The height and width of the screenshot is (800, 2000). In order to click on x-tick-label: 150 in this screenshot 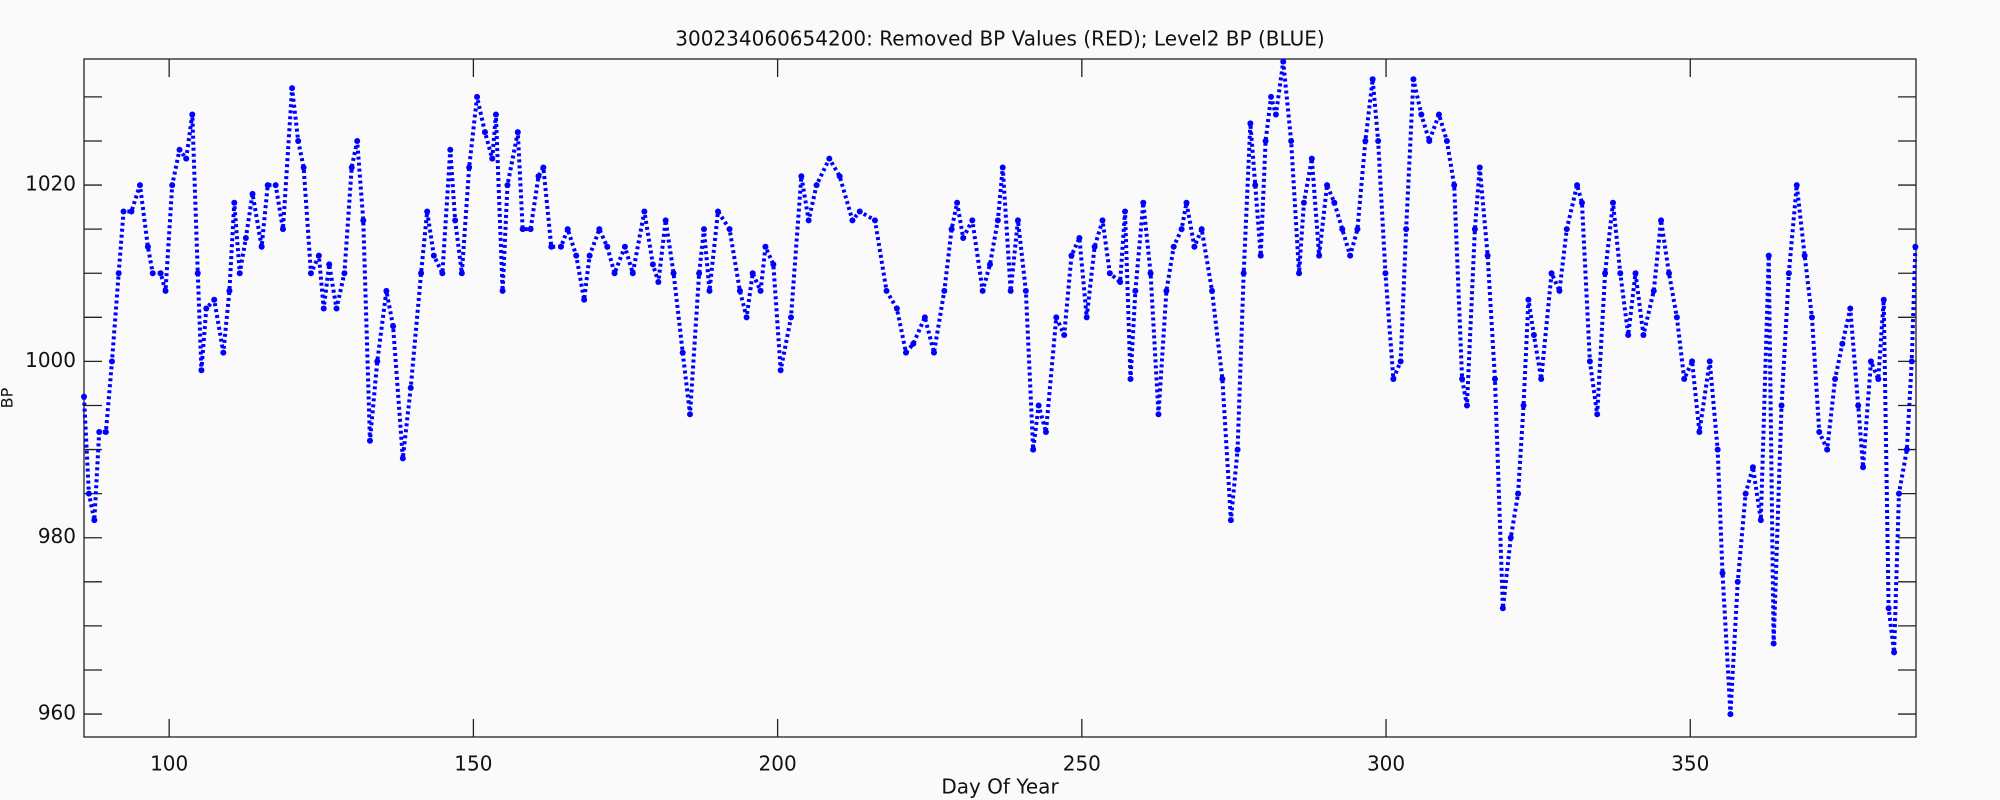, I will do `click(473, 764)`.